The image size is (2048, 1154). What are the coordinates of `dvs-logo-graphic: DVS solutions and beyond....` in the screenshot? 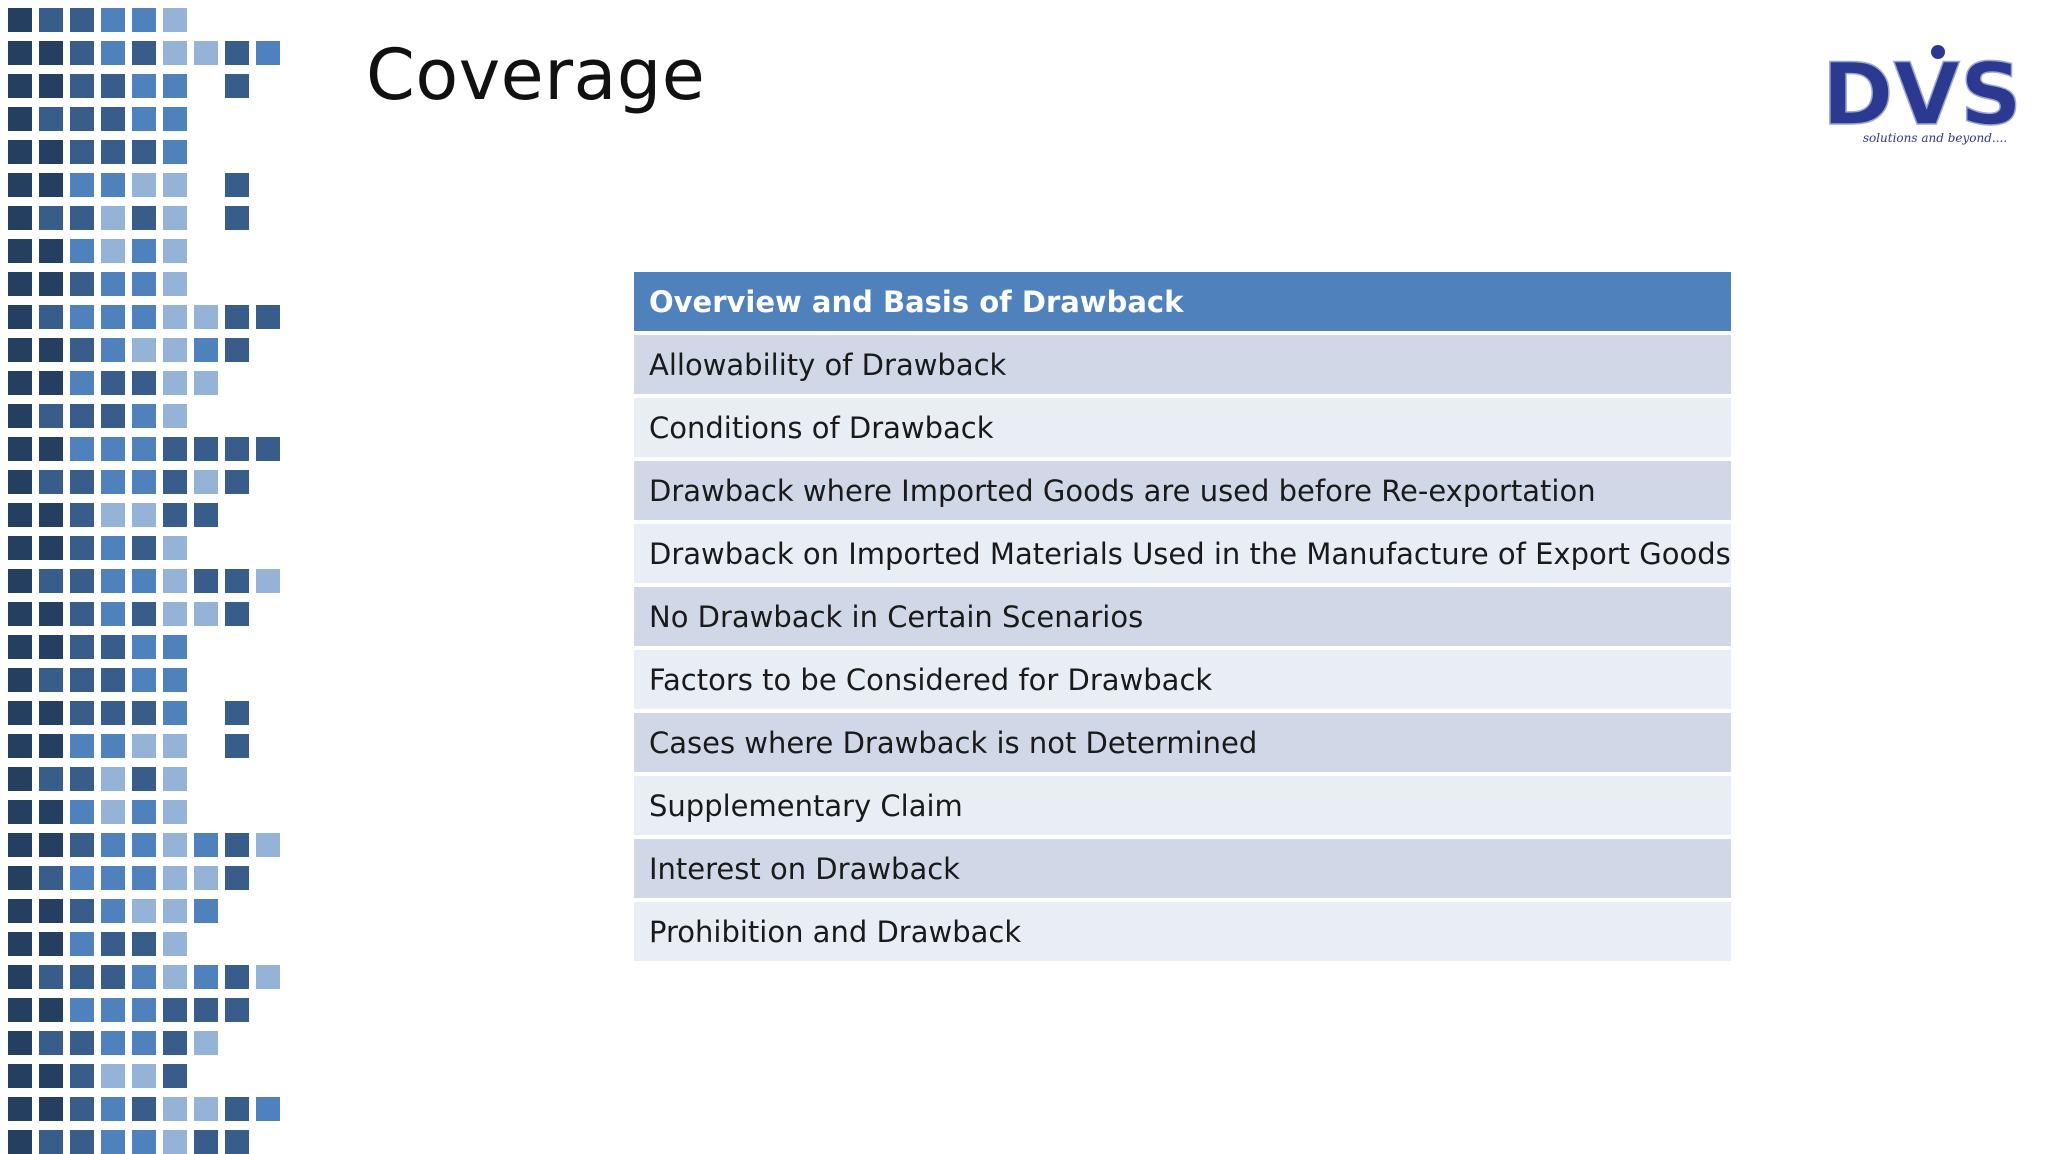 It's located at (1921, 95).